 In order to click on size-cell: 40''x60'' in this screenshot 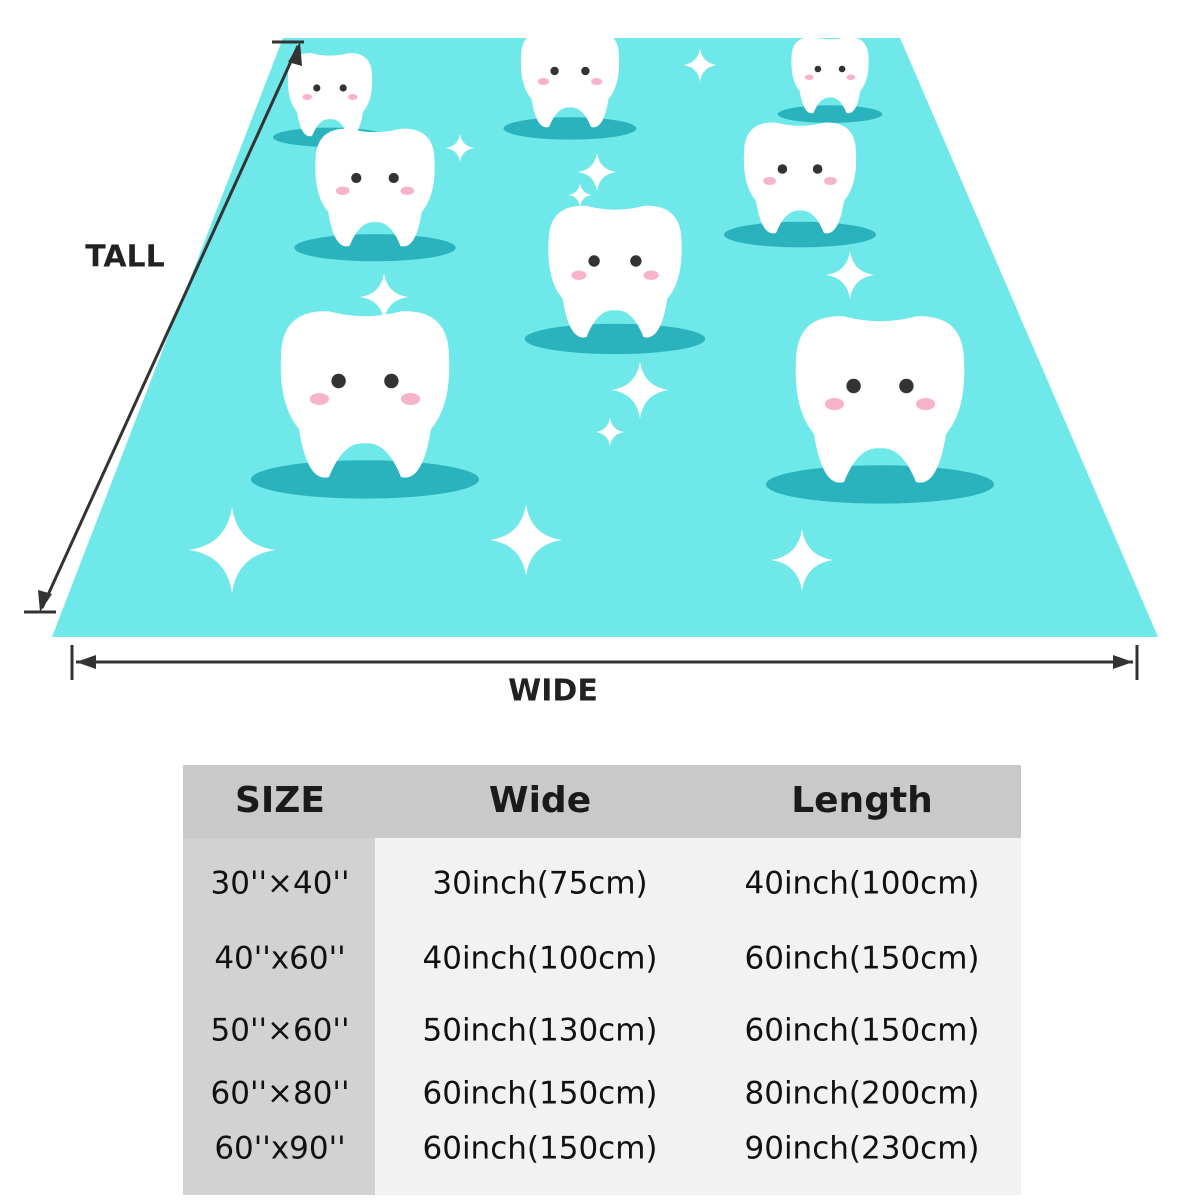, I will do `click(279, 959)`.